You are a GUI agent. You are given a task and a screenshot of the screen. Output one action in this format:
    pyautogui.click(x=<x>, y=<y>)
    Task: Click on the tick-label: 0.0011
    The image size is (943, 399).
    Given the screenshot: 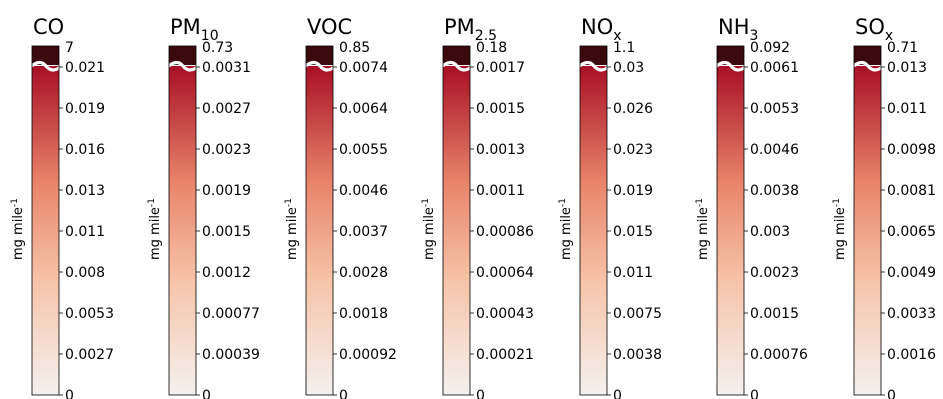 What is the action you would take?
    pyautogui.click(x=500, y=191)
    